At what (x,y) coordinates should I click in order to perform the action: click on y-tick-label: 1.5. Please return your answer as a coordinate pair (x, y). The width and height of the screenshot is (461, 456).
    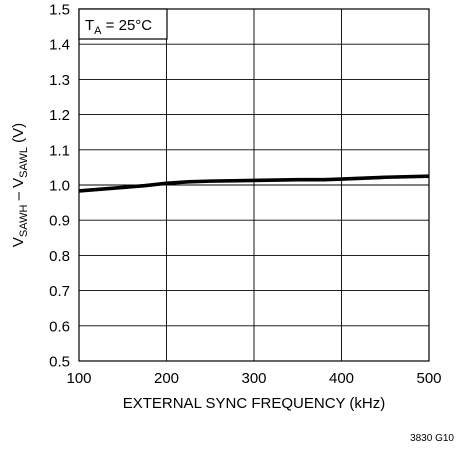
    Looking at the image, I should click on (59, 10).